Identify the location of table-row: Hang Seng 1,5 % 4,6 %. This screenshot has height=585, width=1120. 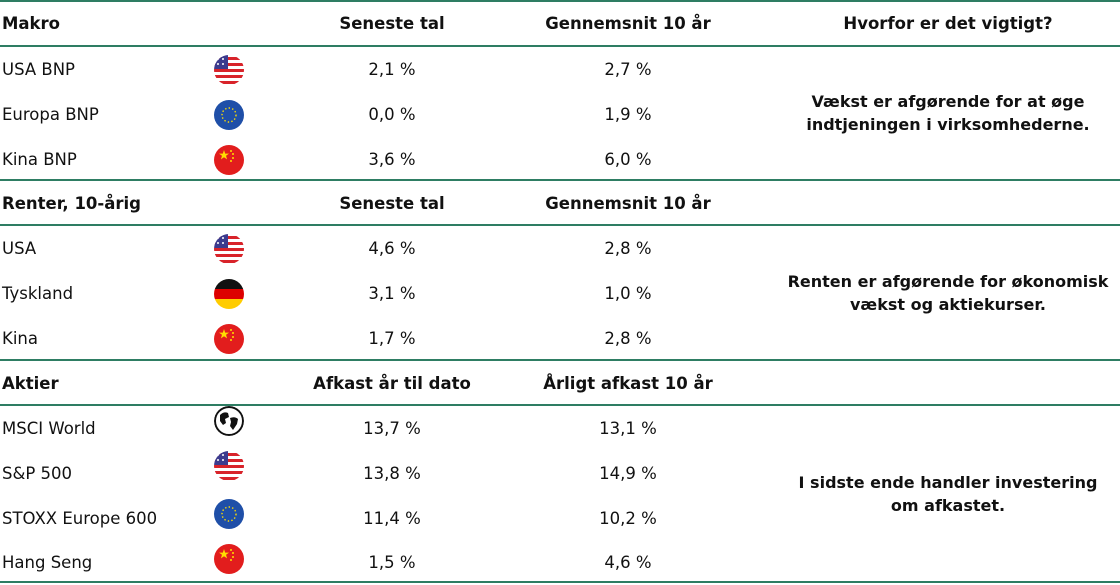
(560, 562).